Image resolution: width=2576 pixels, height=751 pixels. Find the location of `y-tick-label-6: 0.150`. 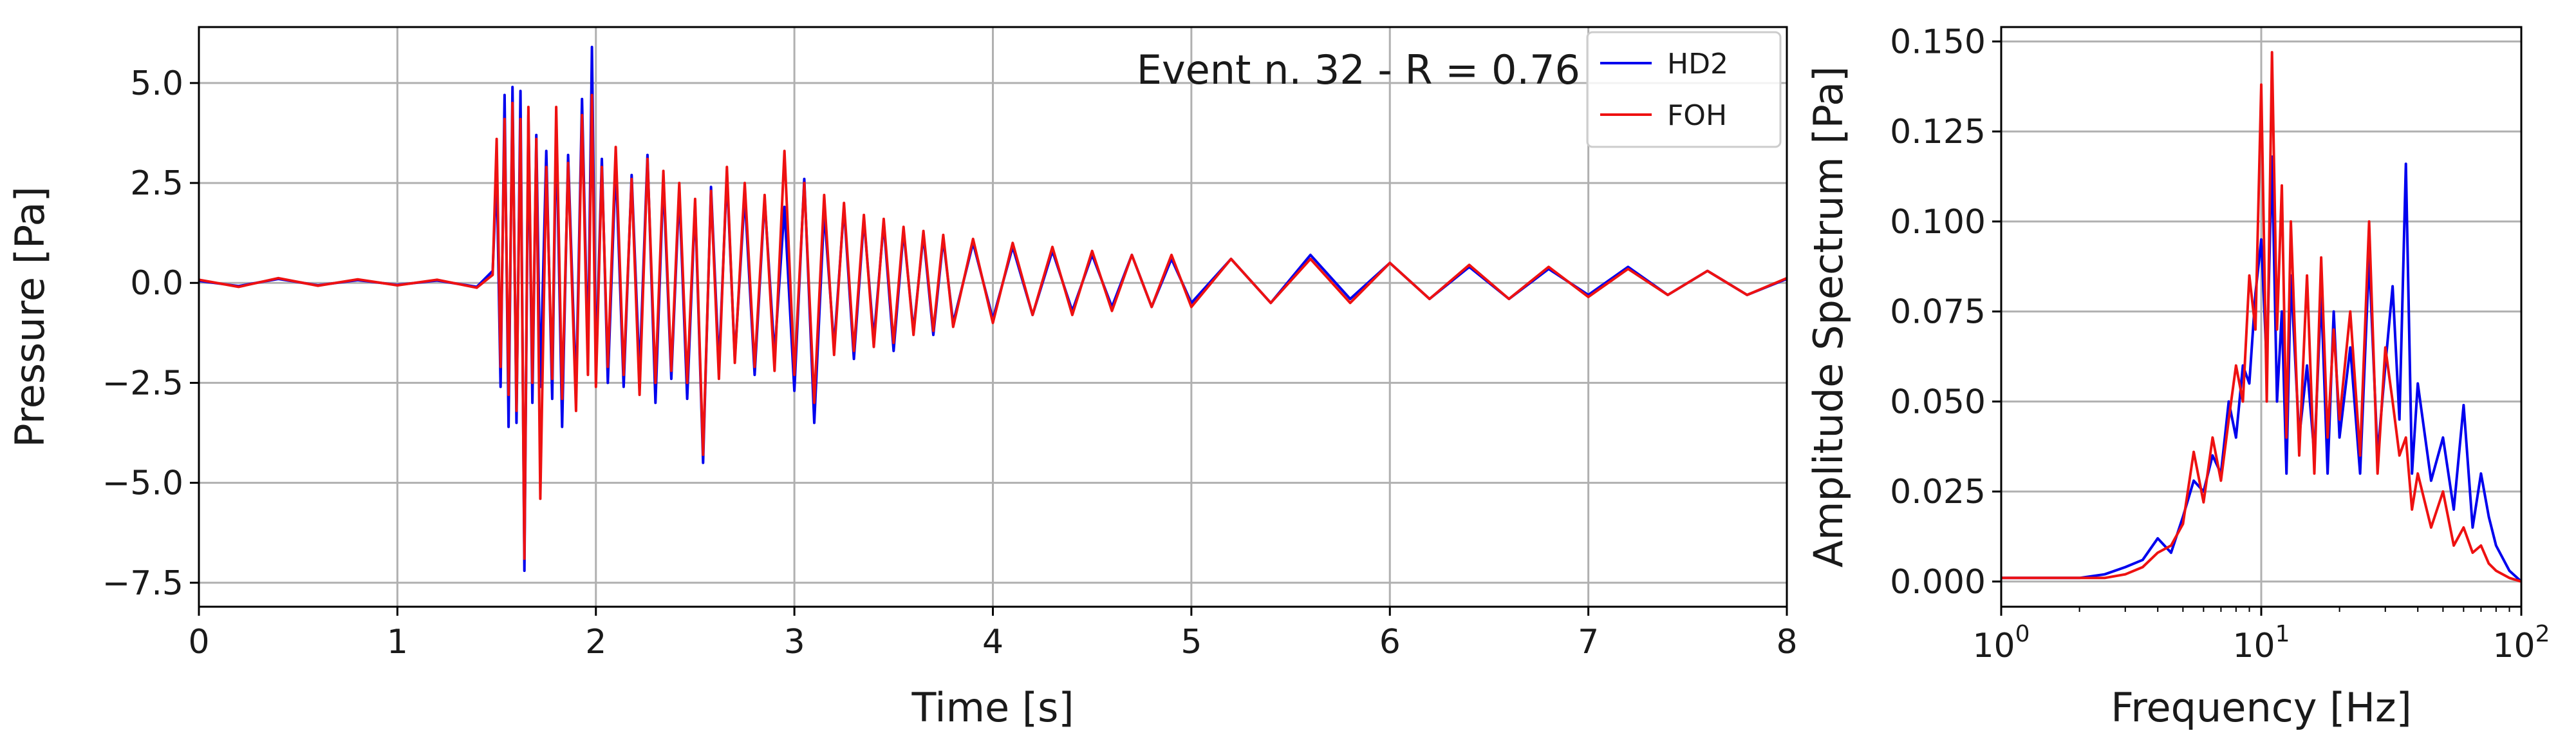

y-tick-label-6: 0.150 is located at coordinates (1938, 42).